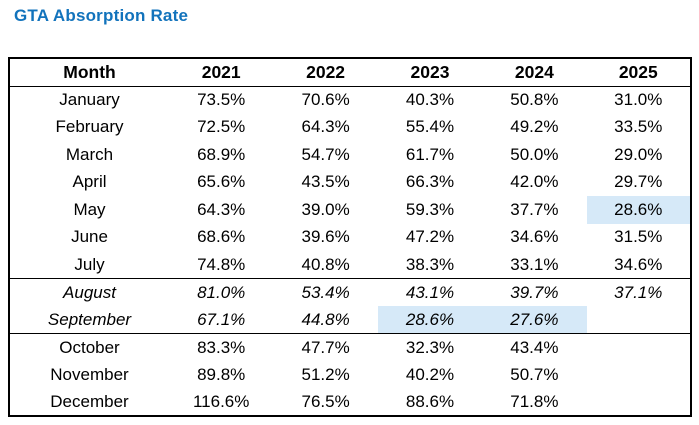 This screenshot has width=699, height=425. I want to click on value-cell: 53.4%, so click(325, 292).